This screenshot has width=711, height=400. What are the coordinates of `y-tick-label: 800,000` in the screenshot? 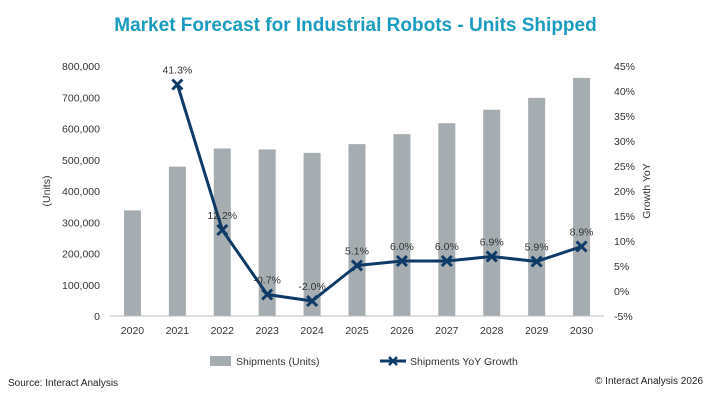 It's located at (81, 67).